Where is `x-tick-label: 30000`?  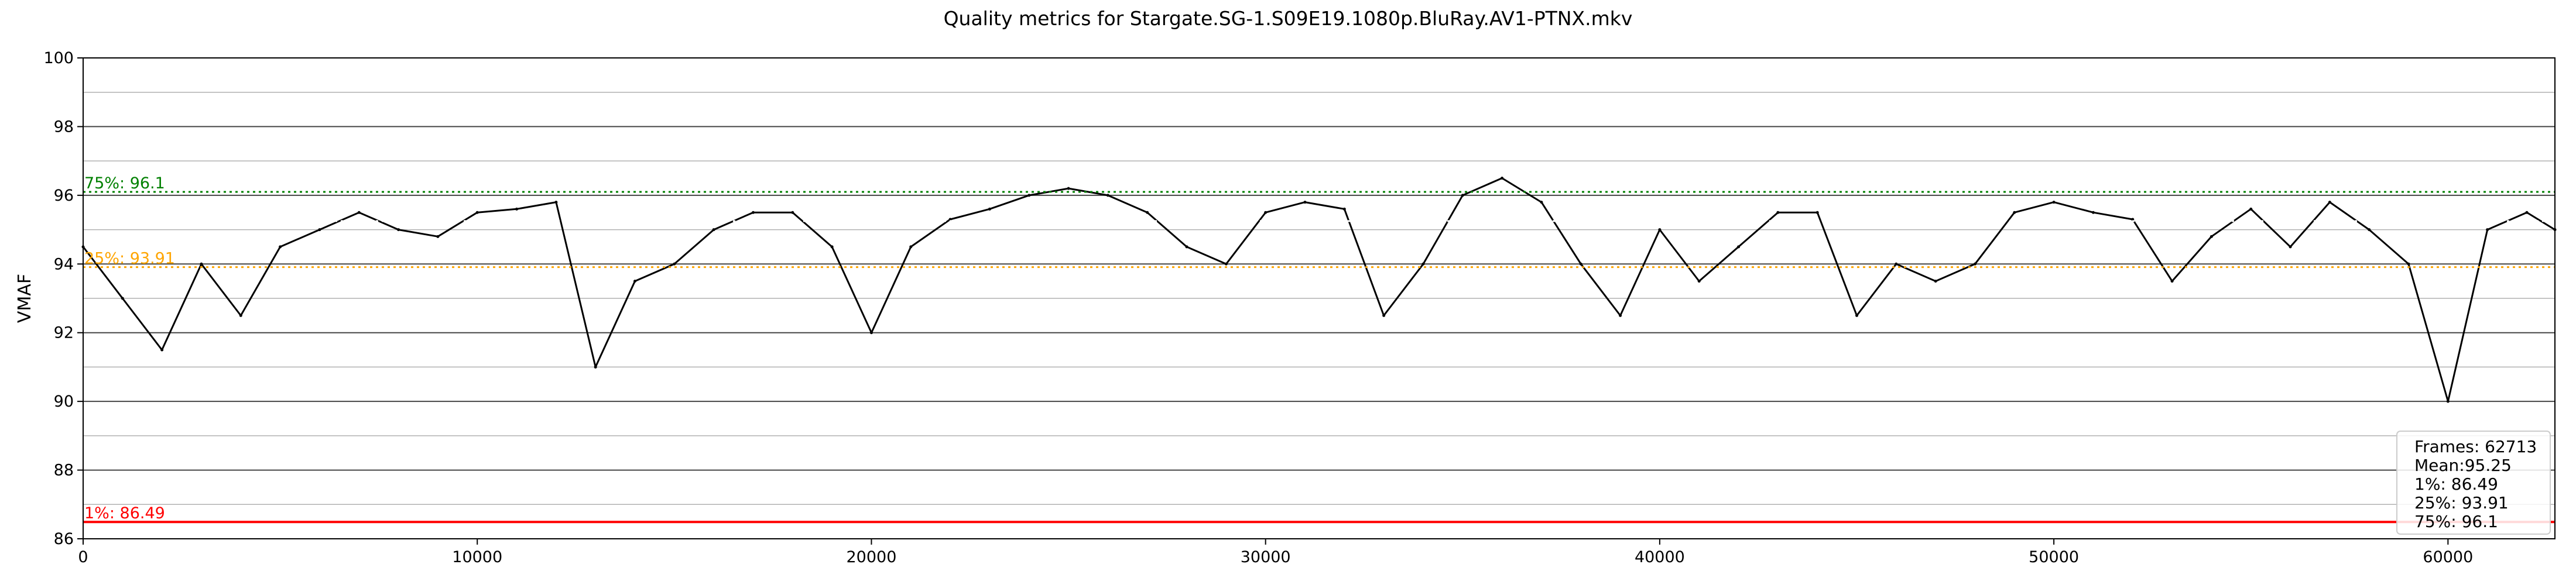 x-tick-label: 30000 is located at coordinates (1266, 557).